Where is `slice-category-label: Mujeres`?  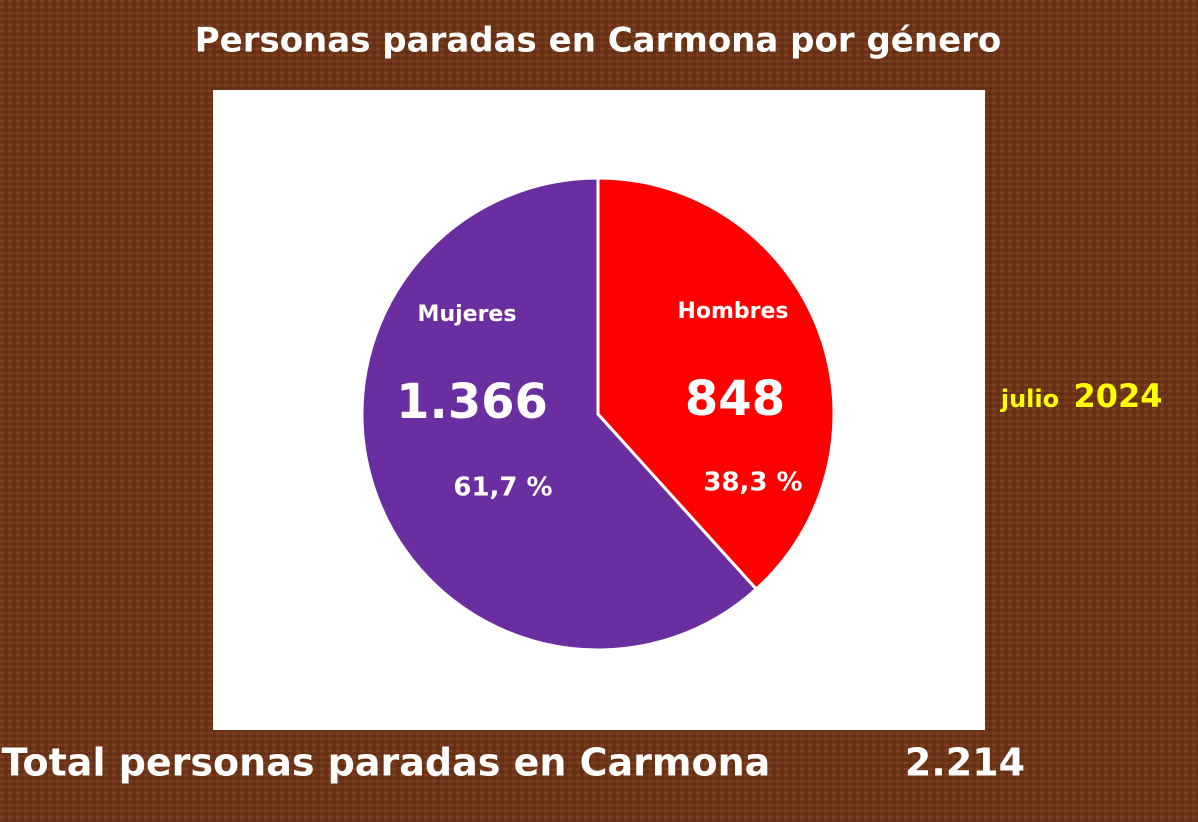 slice-category-label: Mujeres is located at coordinates (467, 314).